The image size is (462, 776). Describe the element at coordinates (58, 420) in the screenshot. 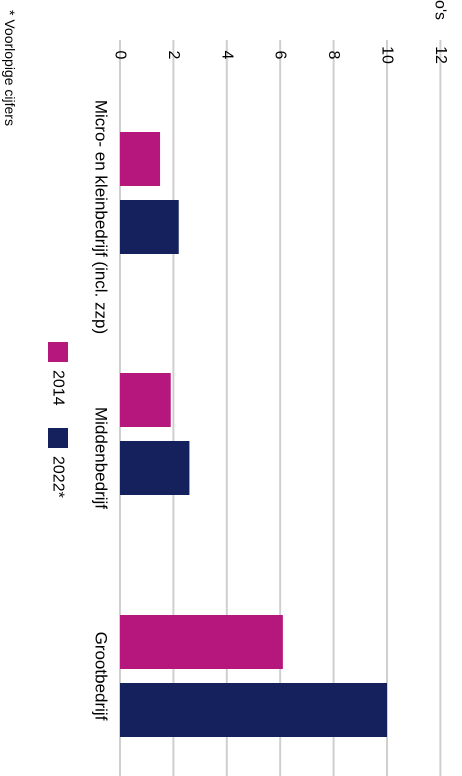

I see `legend: 2014 2022*` at that location.